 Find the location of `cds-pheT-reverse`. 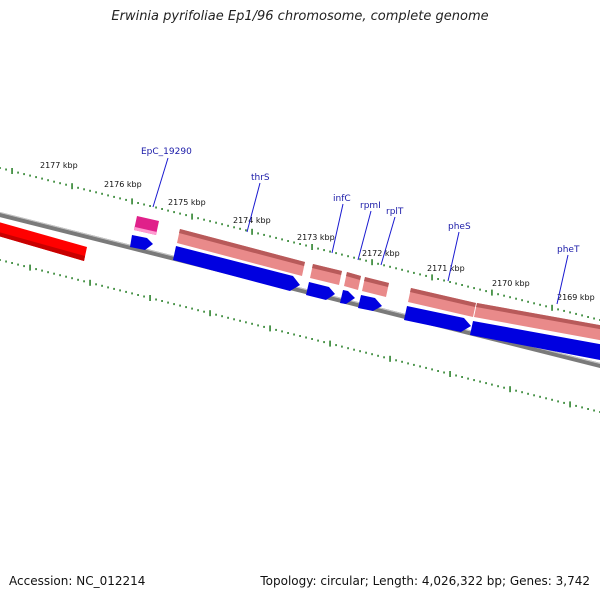

cds-pheT-reverse is located at coordinates (535, 341).